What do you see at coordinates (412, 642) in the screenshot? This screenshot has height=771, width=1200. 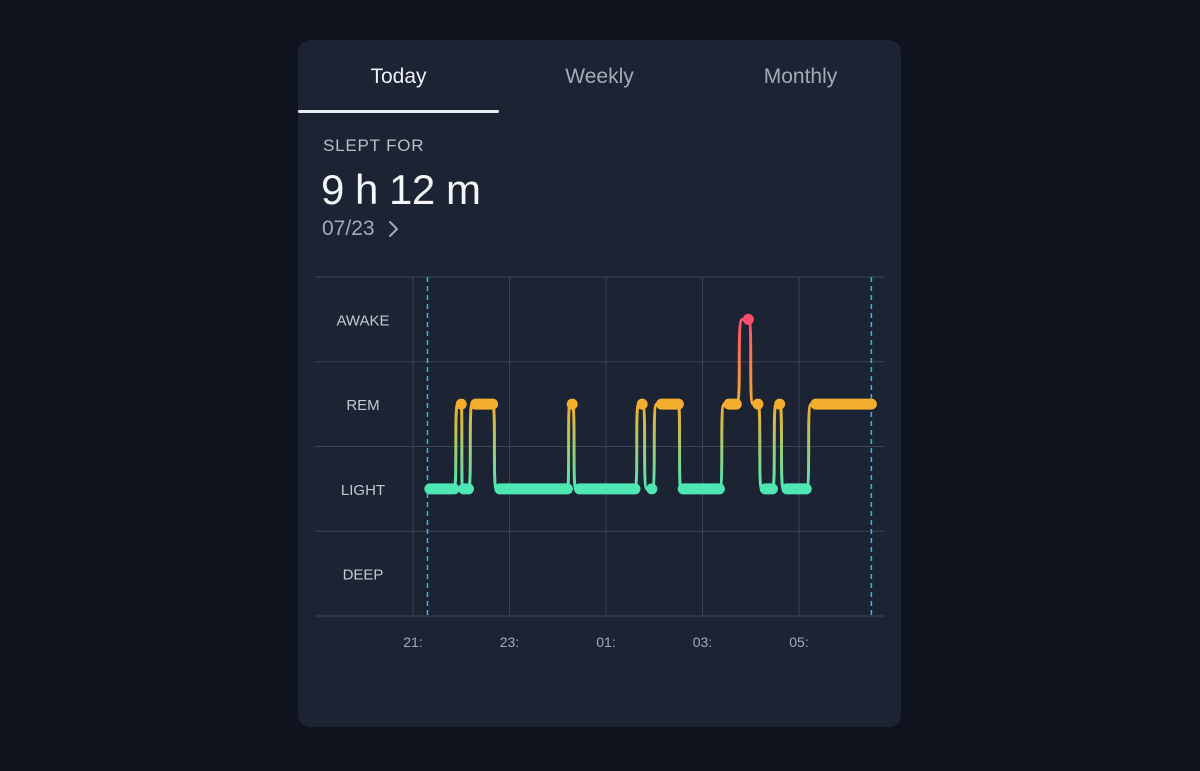 I see `time-tick-label: 21:` at bounding box center [412, 642].